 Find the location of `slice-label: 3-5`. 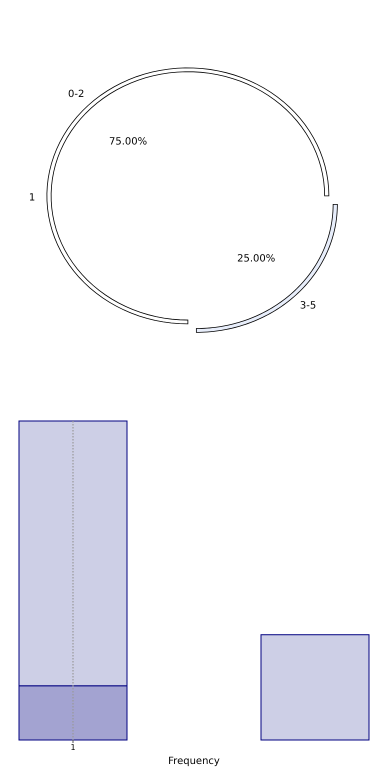

slice-label: 3-5 is located at coordinates (308, 306).